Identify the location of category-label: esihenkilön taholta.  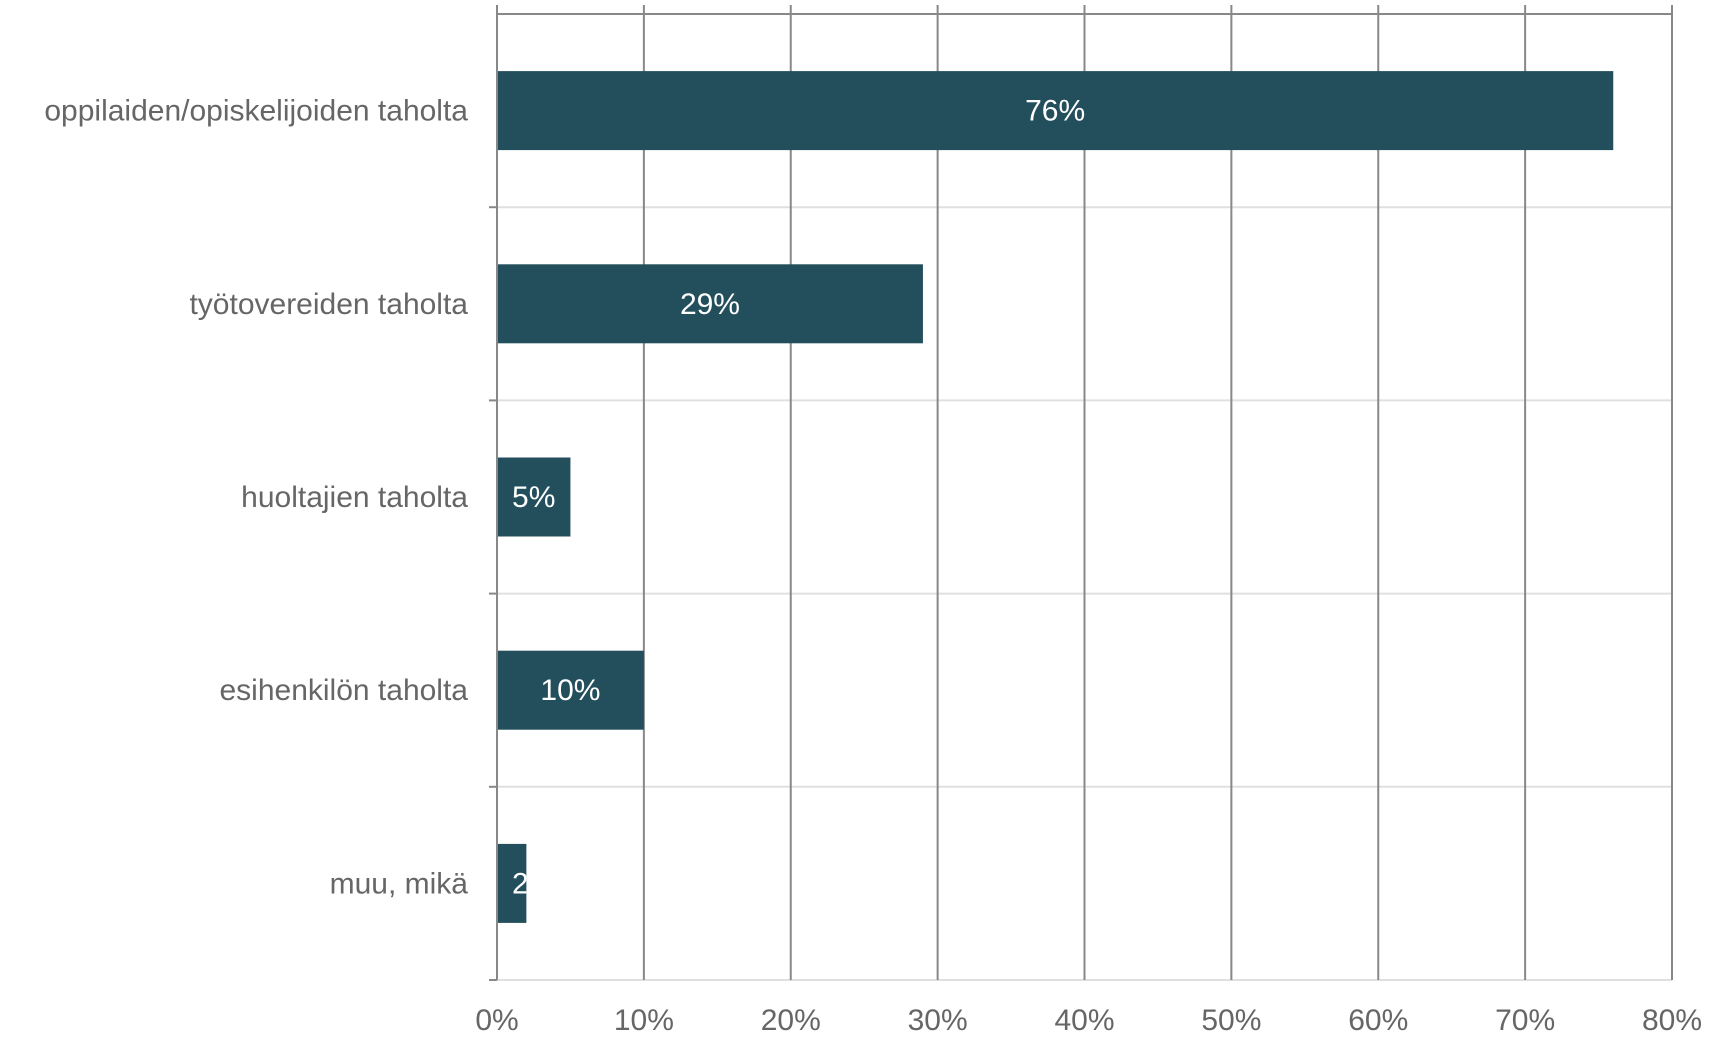
(343, 690).